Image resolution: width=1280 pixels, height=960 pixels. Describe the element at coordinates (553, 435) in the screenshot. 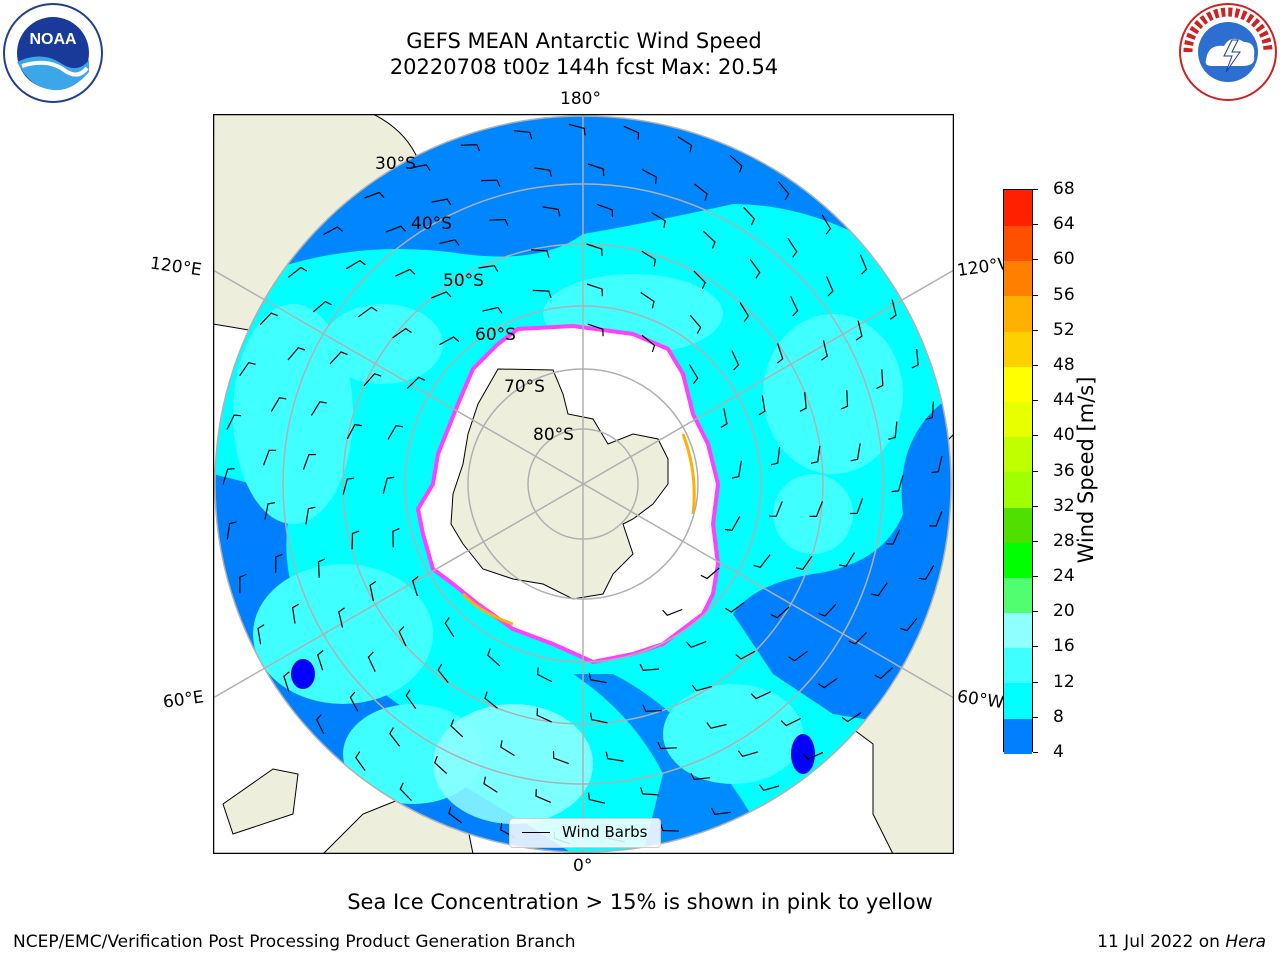

I see `lat-label-80s: 80°S` at that location.